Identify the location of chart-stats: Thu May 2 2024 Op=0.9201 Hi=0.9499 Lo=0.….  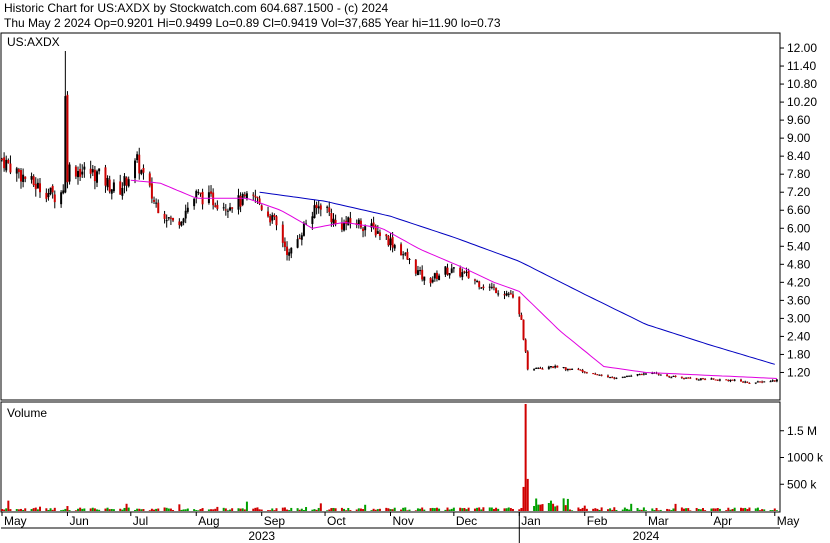
(252, 23).